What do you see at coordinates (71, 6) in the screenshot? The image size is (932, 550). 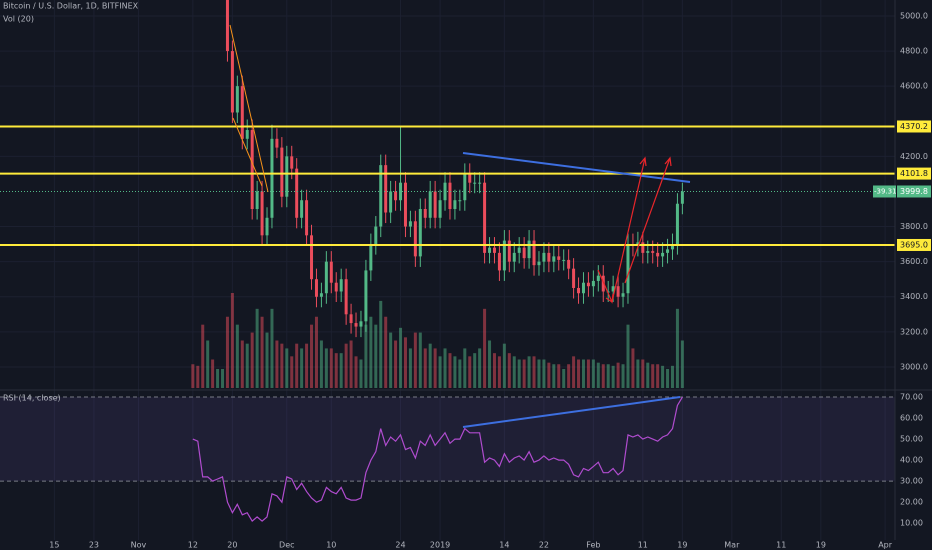 I see `chart-title: Bitcoin / U.S. Dollar, 1D, BITFINEX` at bounding box center [71, 6].